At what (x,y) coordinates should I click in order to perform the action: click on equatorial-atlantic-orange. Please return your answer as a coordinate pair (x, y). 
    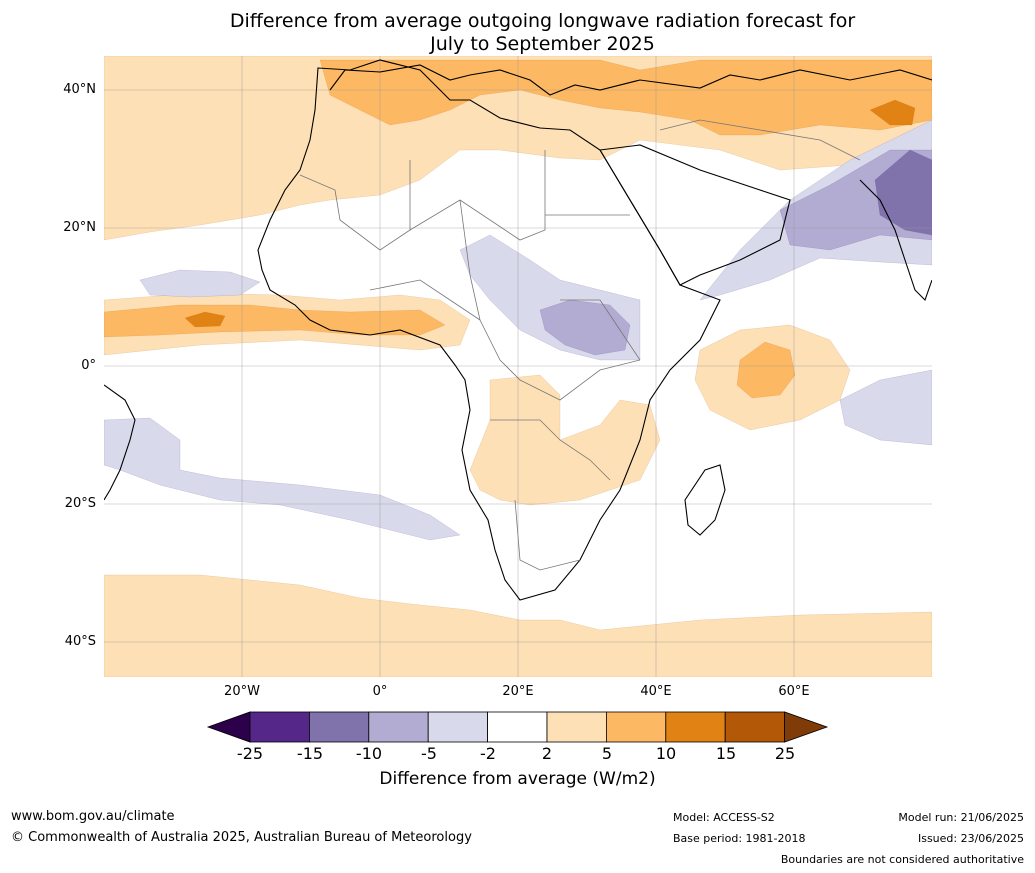
    Looking at the image, I should click on (275, 321).